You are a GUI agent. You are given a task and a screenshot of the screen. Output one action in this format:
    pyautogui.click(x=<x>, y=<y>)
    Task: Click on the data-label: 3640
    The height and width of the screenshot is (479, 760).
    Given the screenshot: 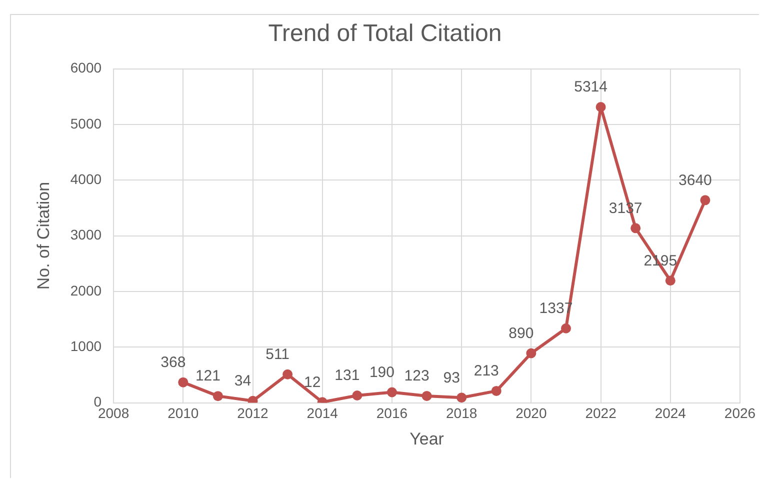 What is the action you would take?
    pyautogui.click(x=695, y=180)
    